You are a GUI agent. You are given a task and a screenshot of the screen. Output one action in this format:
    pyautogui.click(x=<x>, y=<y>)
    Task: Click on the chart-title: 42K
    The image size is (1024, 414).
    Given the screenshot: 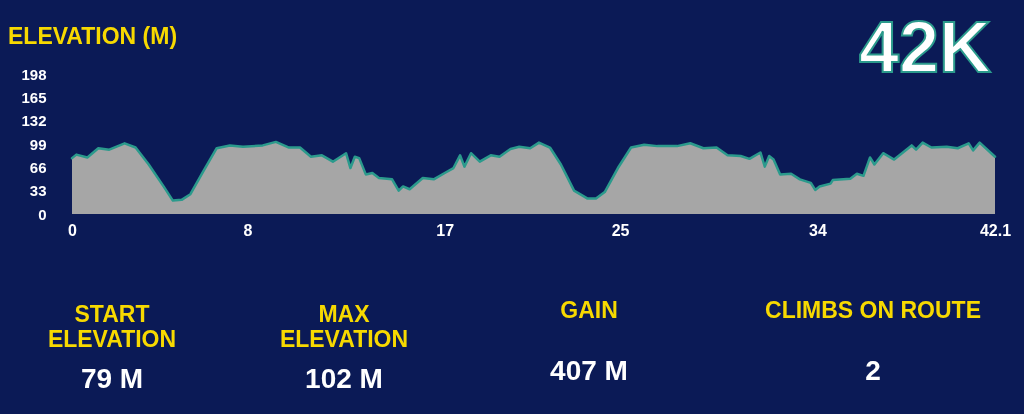 What is the action you would take?
    pyautogui.click(x=925, y=47)
    